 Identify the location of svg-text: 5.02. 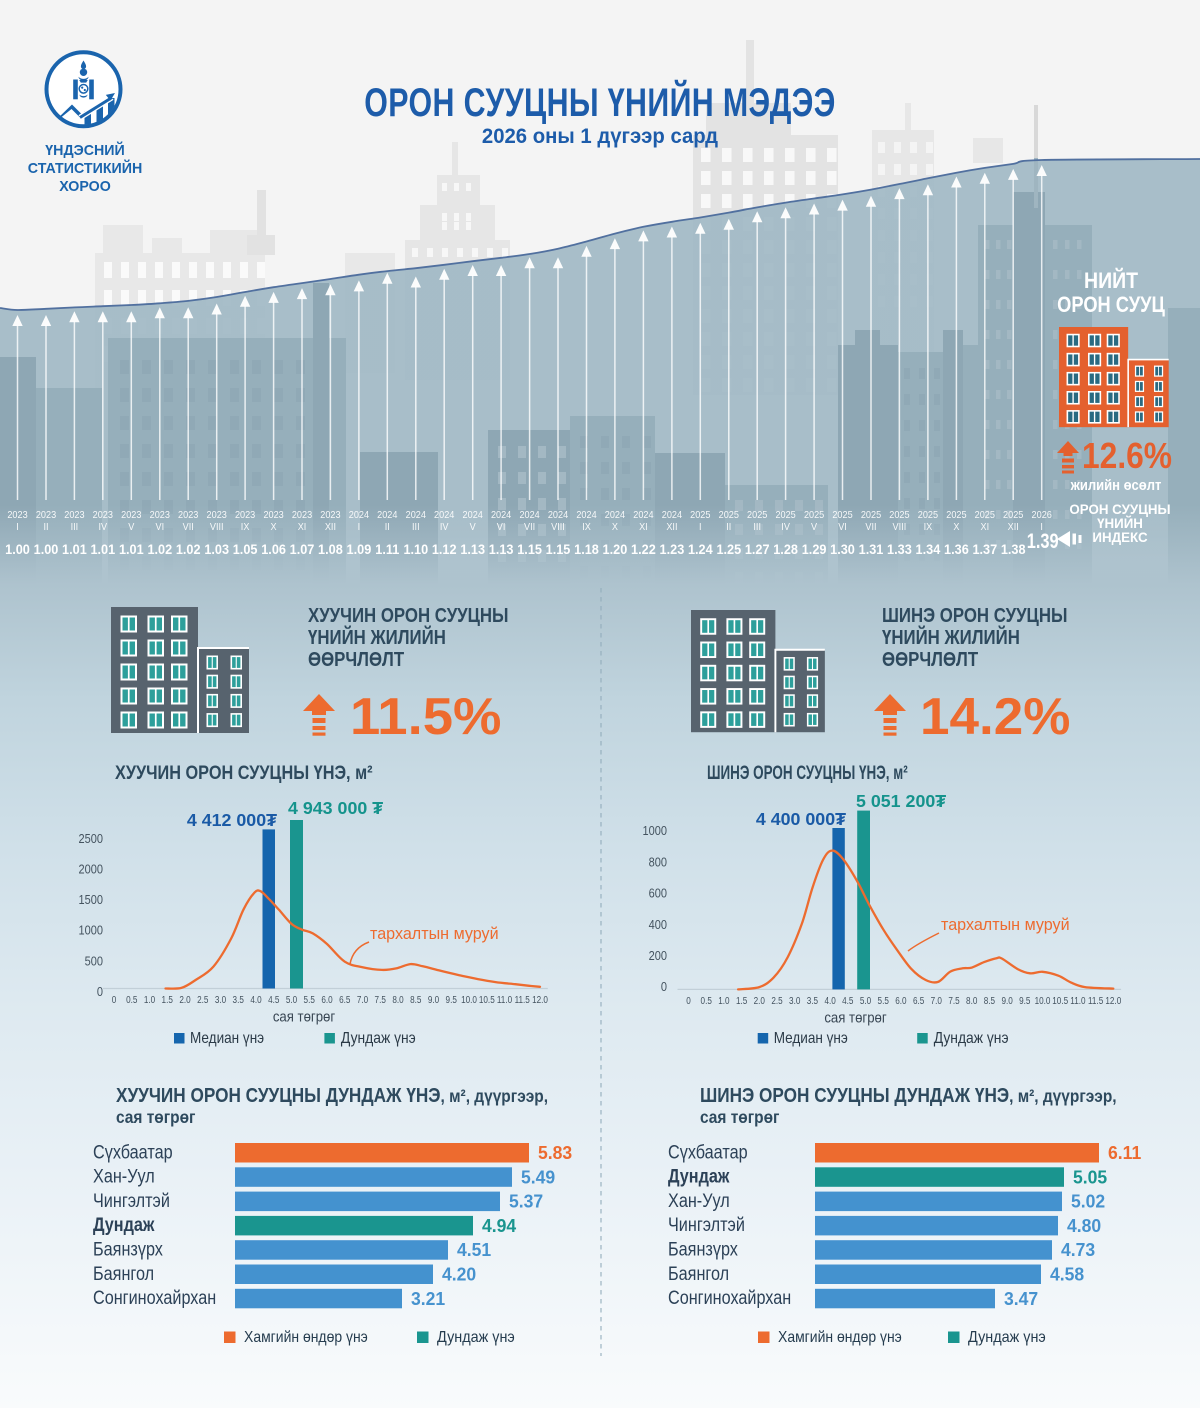
(1088, 1201).